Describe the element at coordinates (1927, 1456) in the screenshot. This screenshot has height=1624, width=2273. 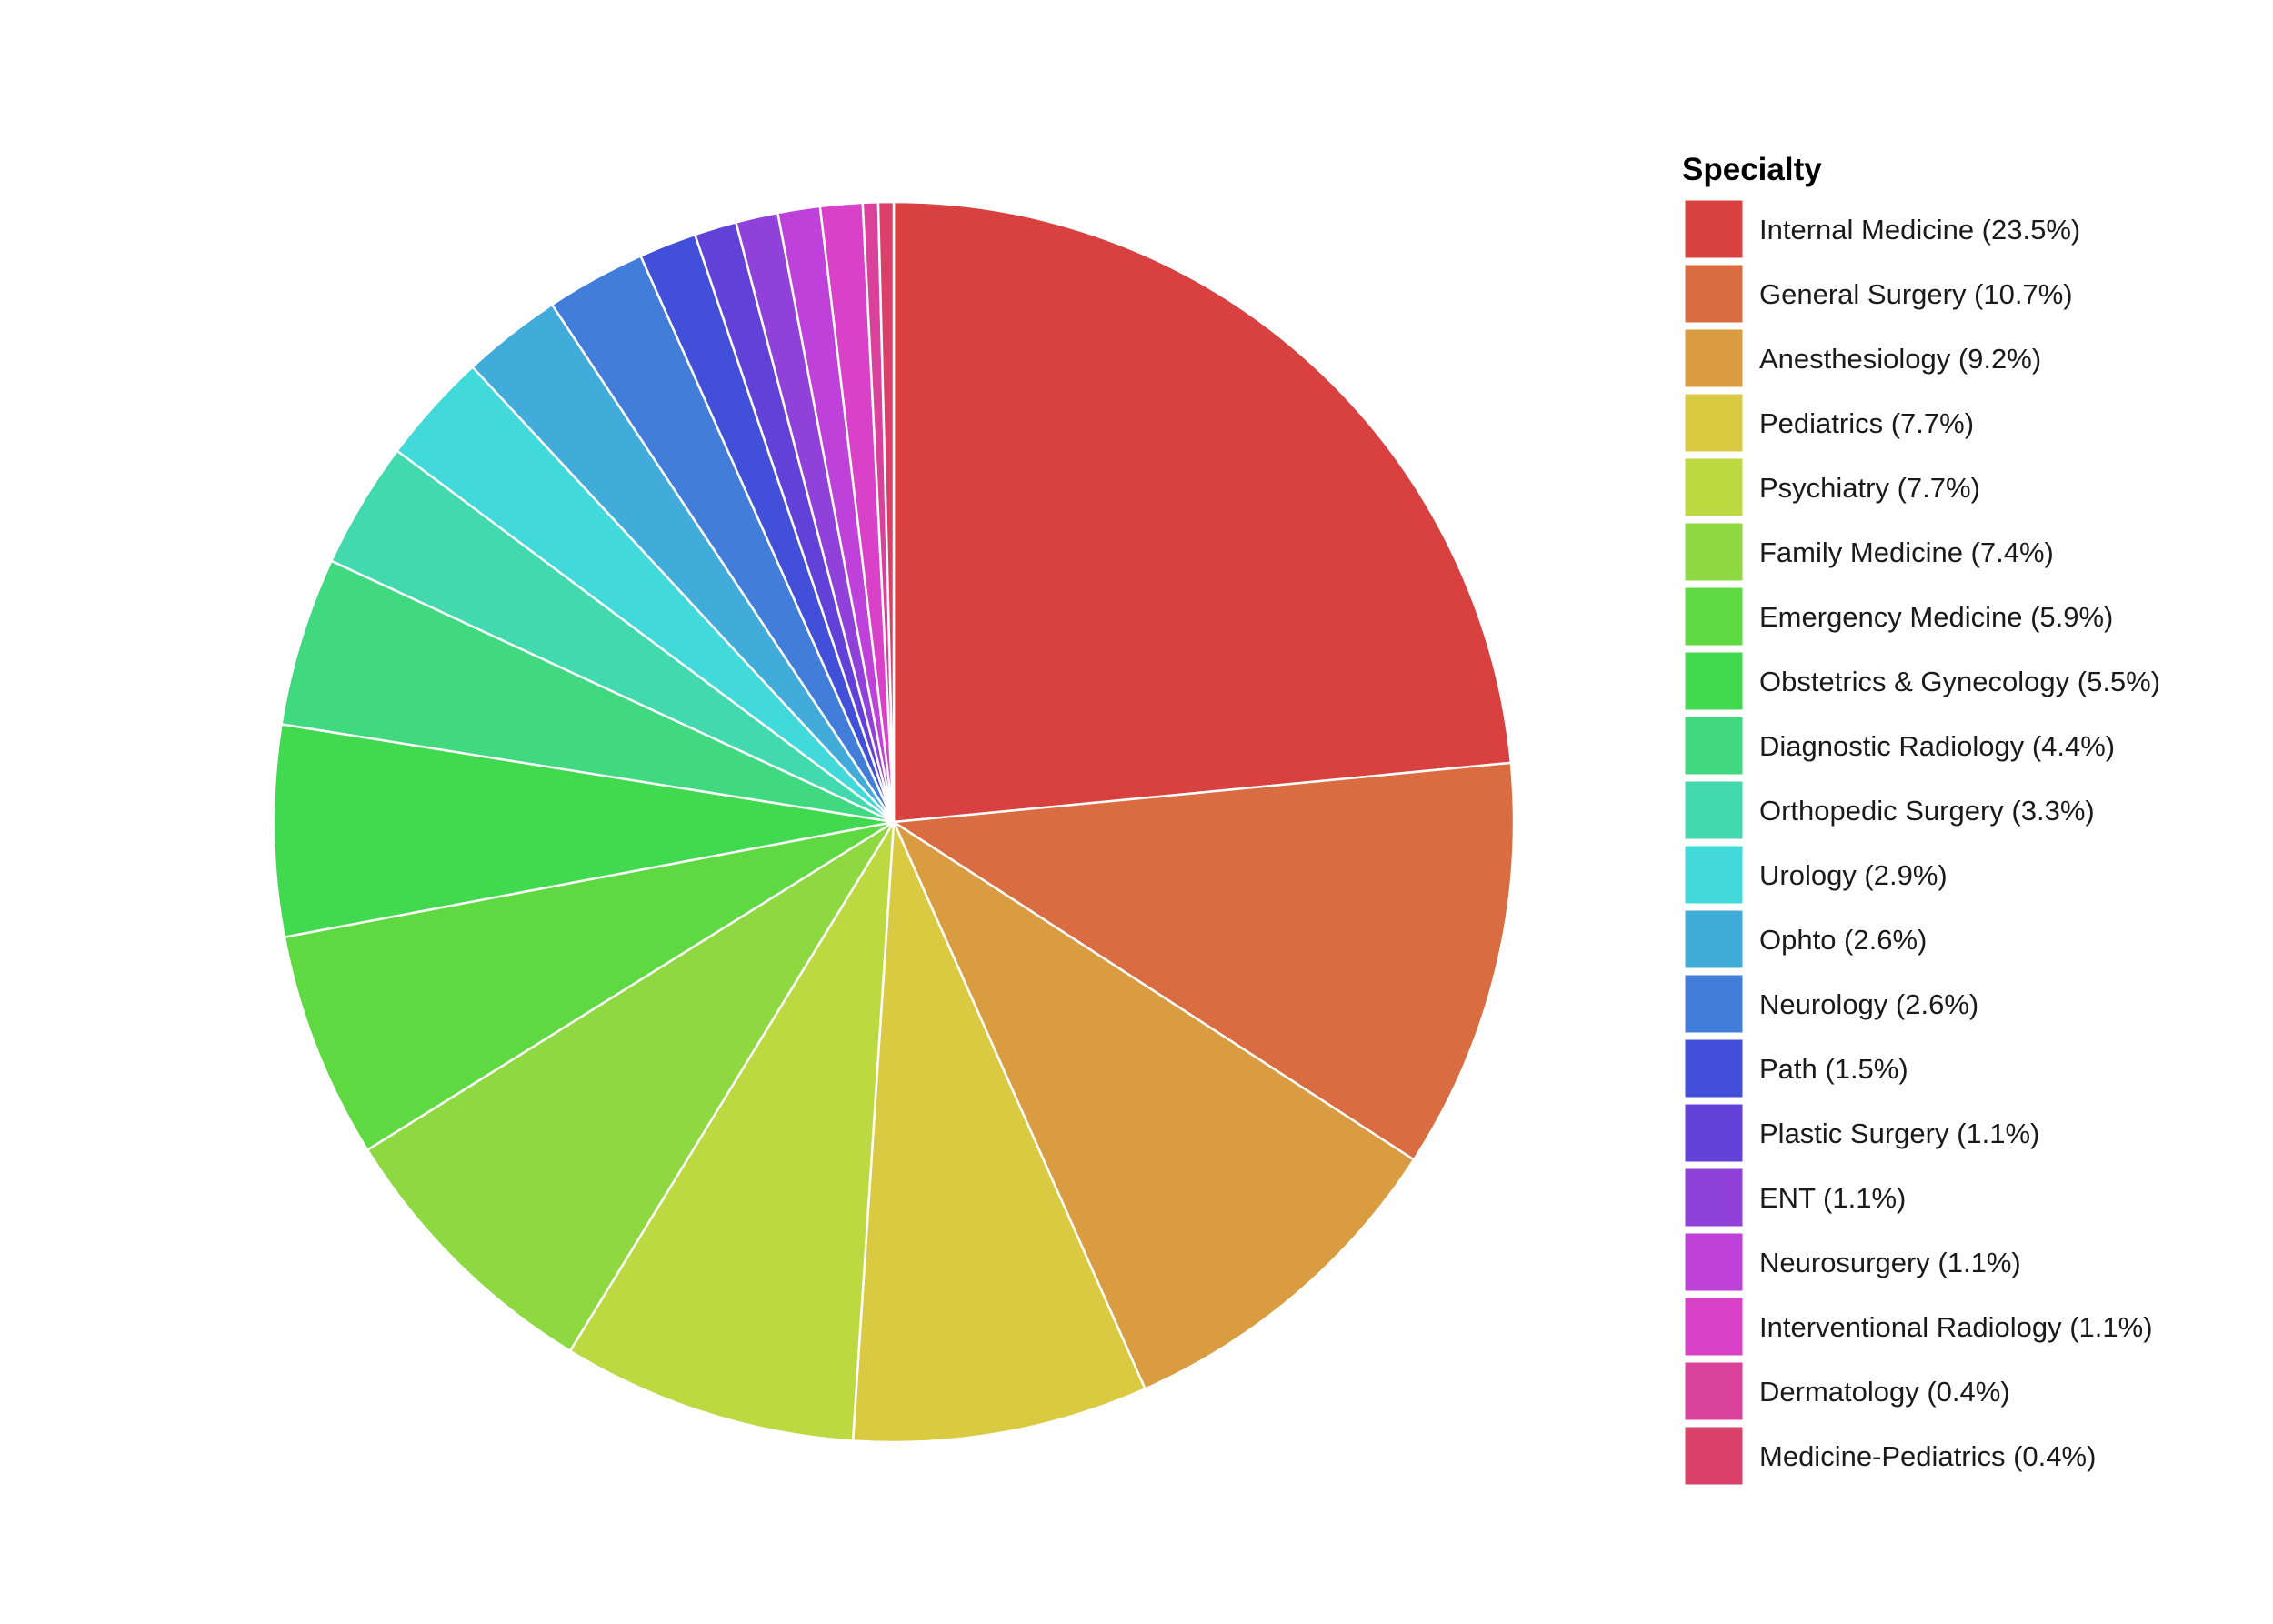
I see `legend-label-medicine-pediatrics: Medicine-Pediatrics (0.4%)` at that location.